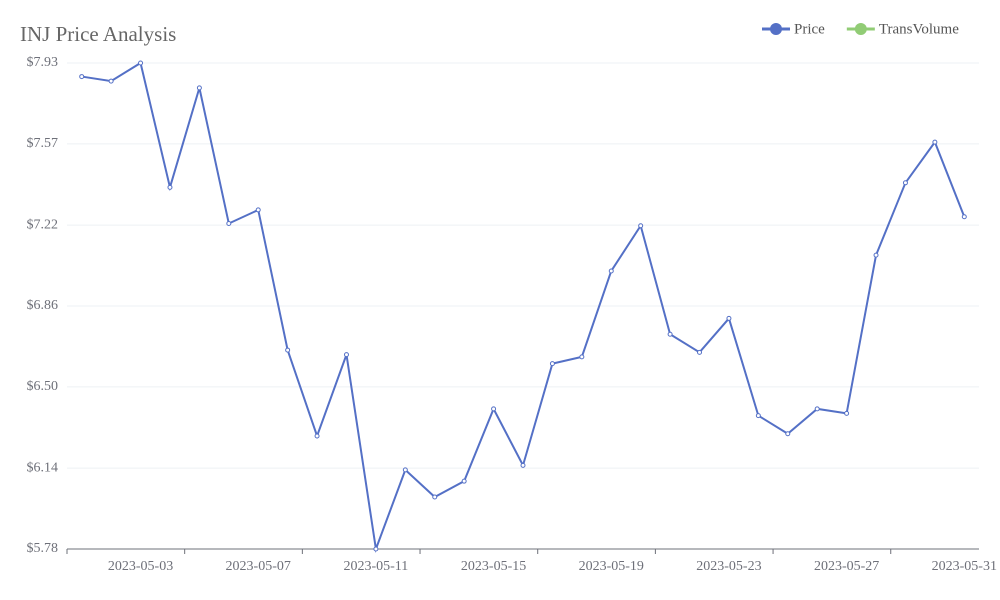 The width and height of the screenshot is (1000, 600). Describe the element at coordinates (140, 566) in the screenshot. I see `x-tick-label: 2023-05-03` at that location.